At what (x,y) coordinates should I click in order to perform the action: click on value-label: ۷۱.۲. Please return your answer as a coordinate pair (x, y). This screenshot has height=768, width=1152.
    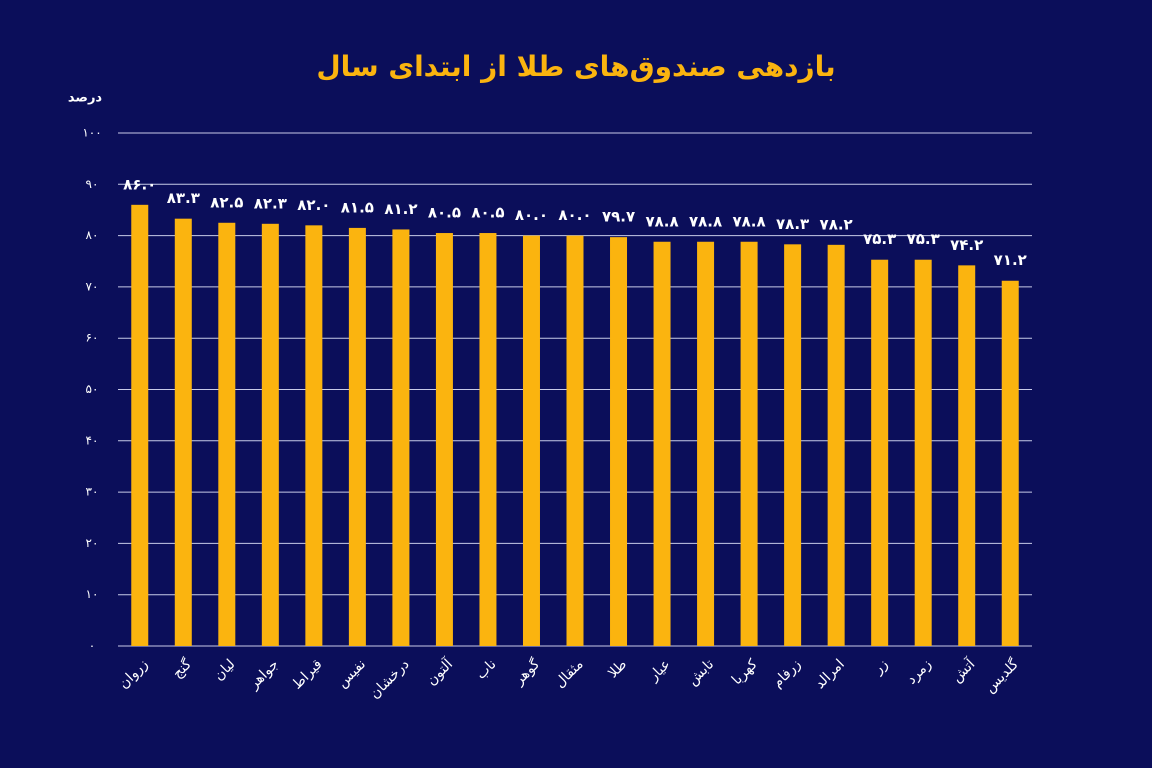
    Looking at the image, I should click on (1010, 260).